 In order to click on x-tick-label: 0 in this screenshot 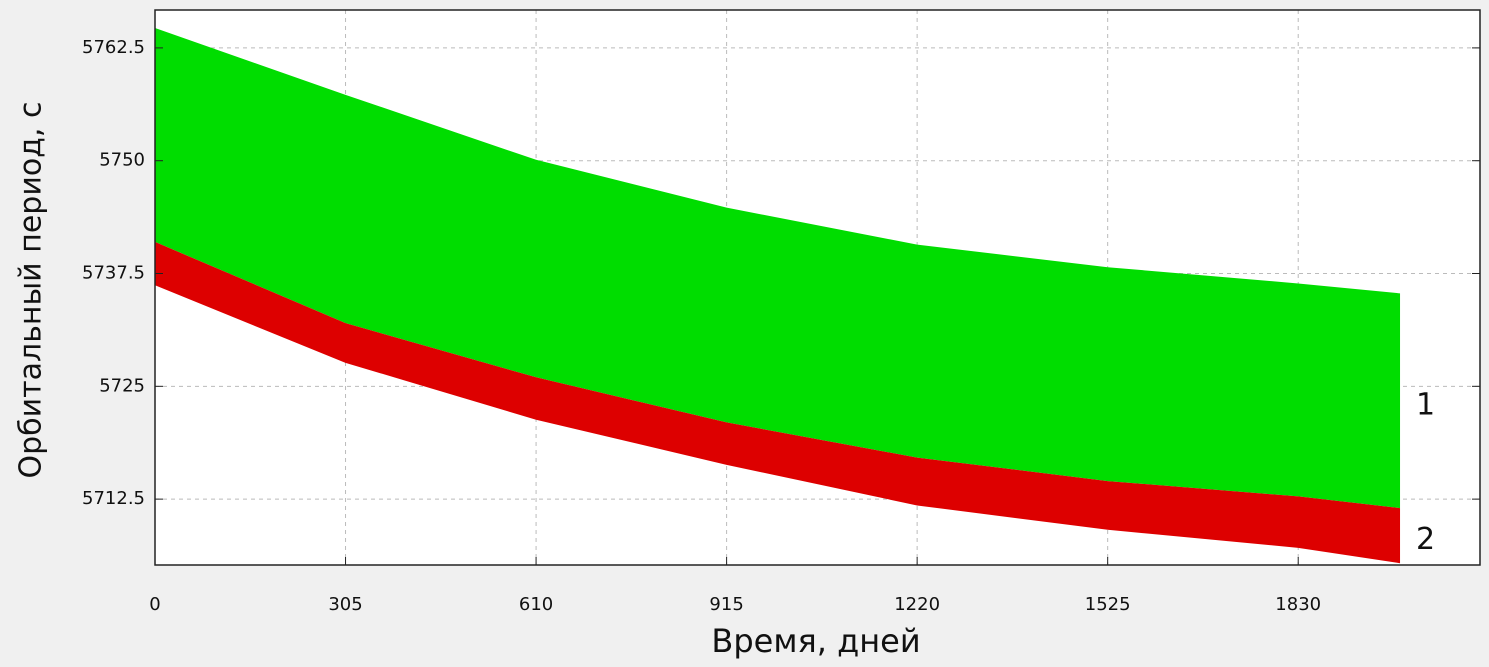, I will do `click(154, 604)`.